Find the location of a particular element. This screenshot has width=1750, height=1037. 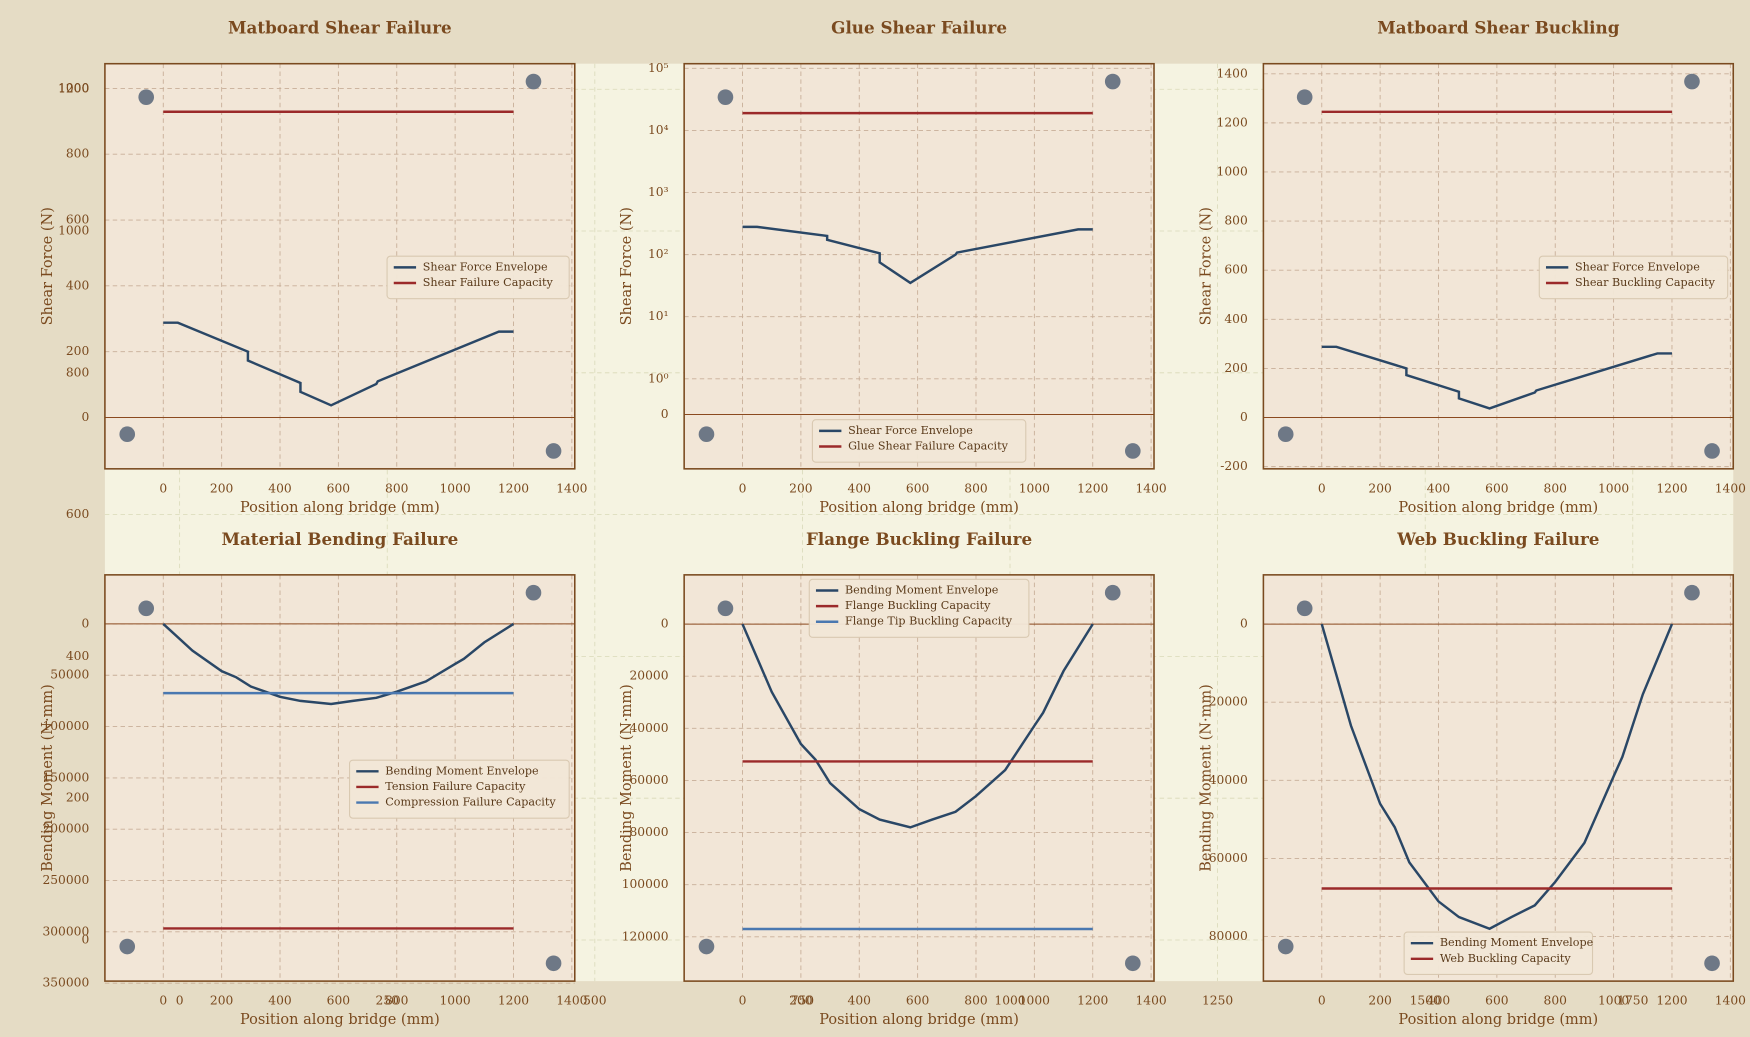

y-tick-label: 50000 is located at coordinates (69, 675).